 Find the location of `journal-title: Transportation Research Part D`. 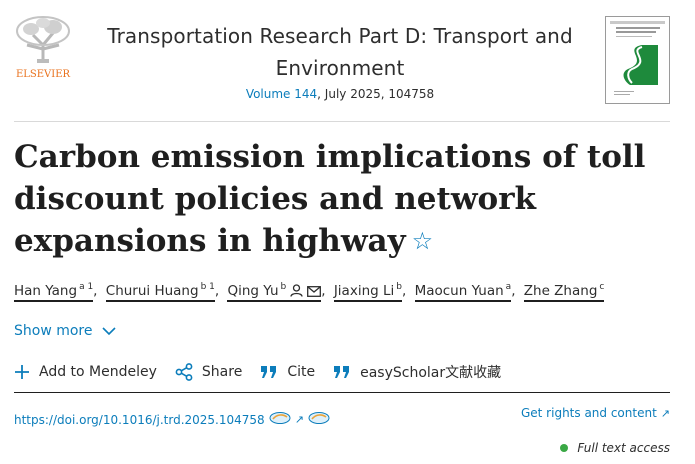

journal-title: Transportation Research Part D is located at coordinates (340, 52).